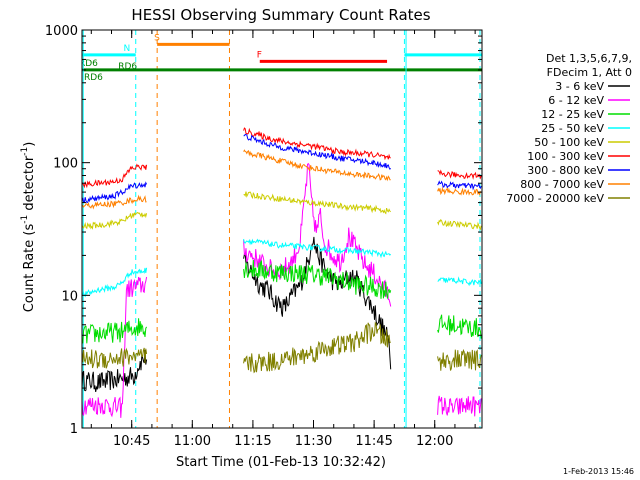 This screenshot has height=480, width=640. Describe the element at coordinates (29, 144) in the screenshot. I see `ylabel-part: )` at that location.